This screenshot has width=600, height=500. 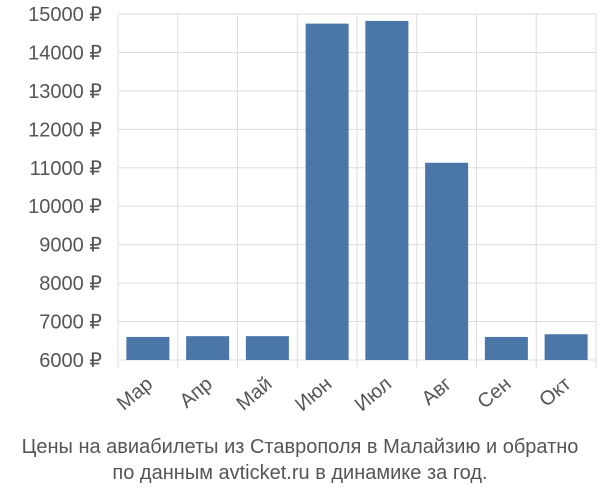 What do you see at coordinates (148, 348) in the screenshot?
I see `bar-Мар` at bounding box center [148, 348].